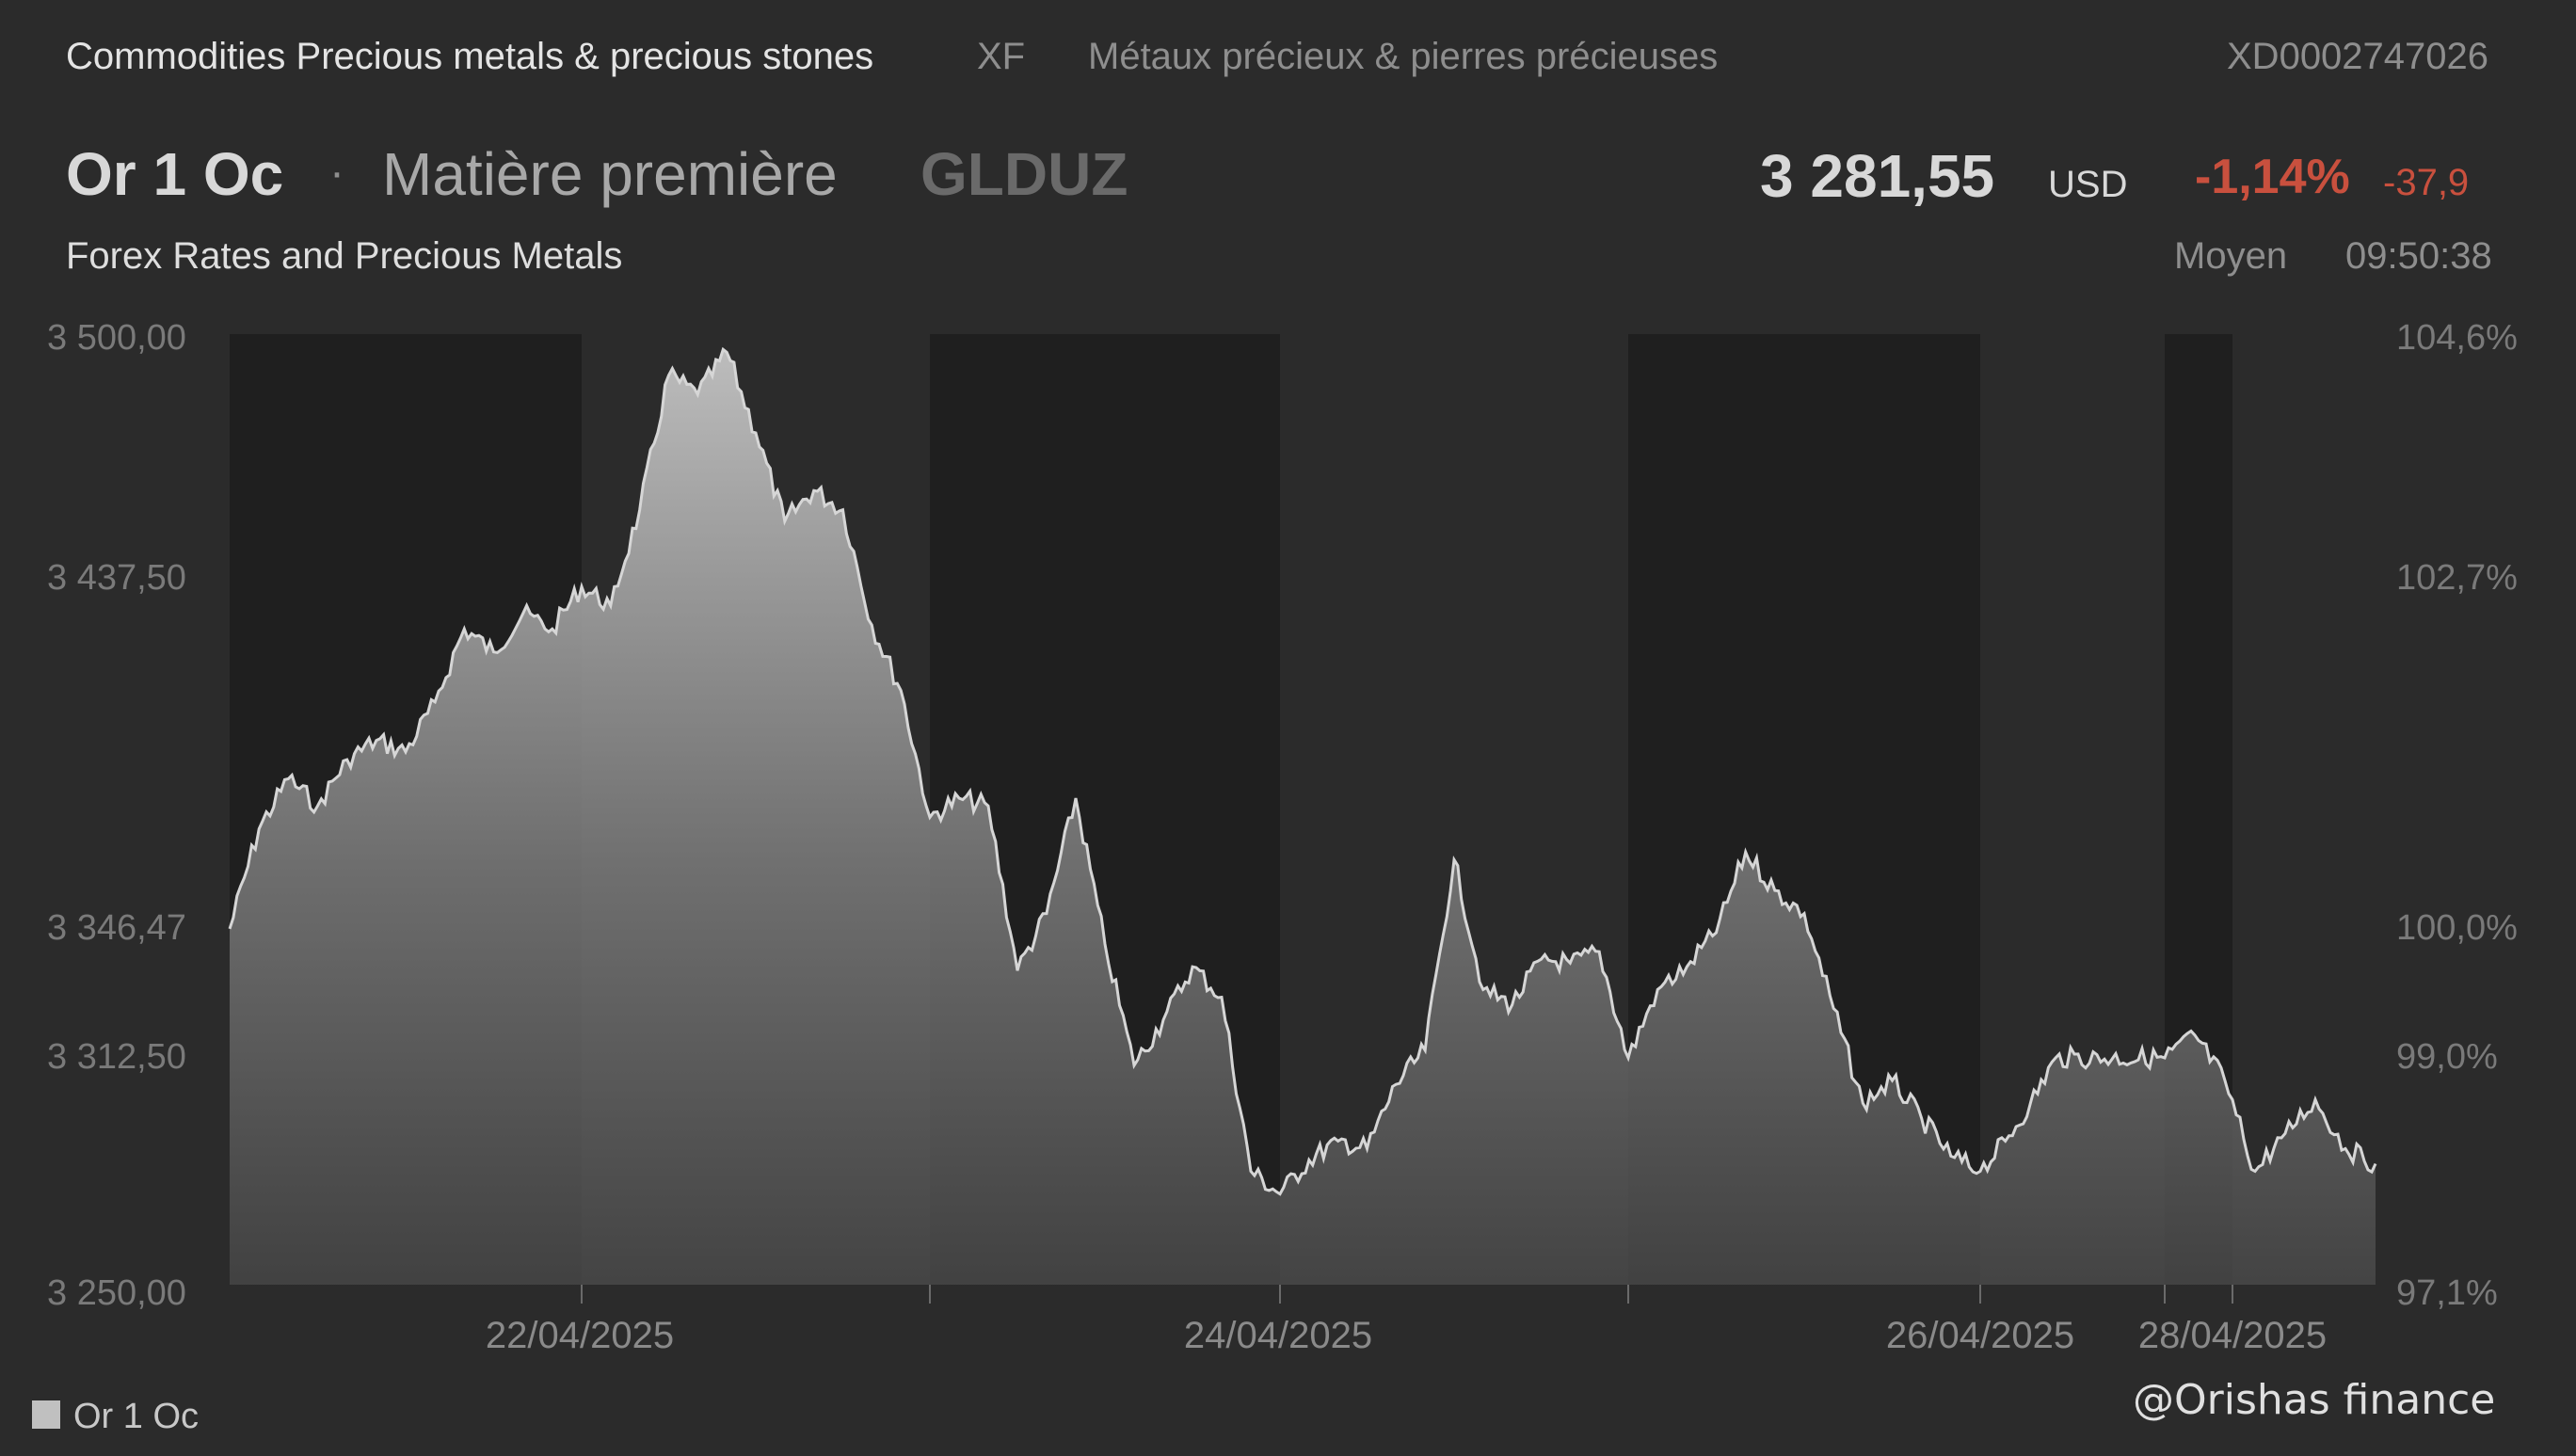  Describe the element at coordinates (344, 256) in the screenshot. I see `data-source: Forex Rates and Precious Metals` at that location.